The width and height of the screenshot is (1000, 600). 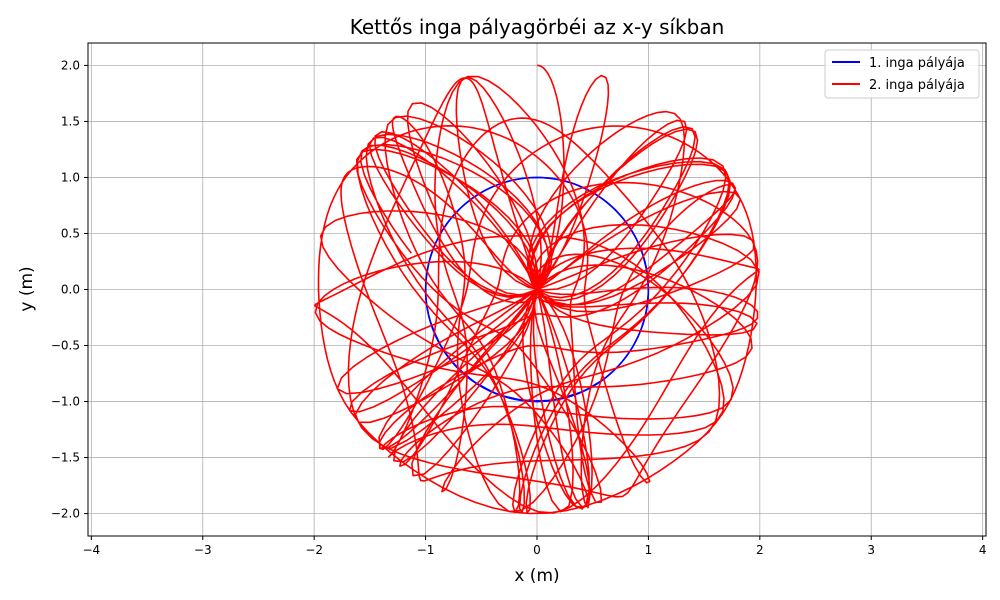 I want to click on y-tick-label: −0.5, so click(x=65, y=346).